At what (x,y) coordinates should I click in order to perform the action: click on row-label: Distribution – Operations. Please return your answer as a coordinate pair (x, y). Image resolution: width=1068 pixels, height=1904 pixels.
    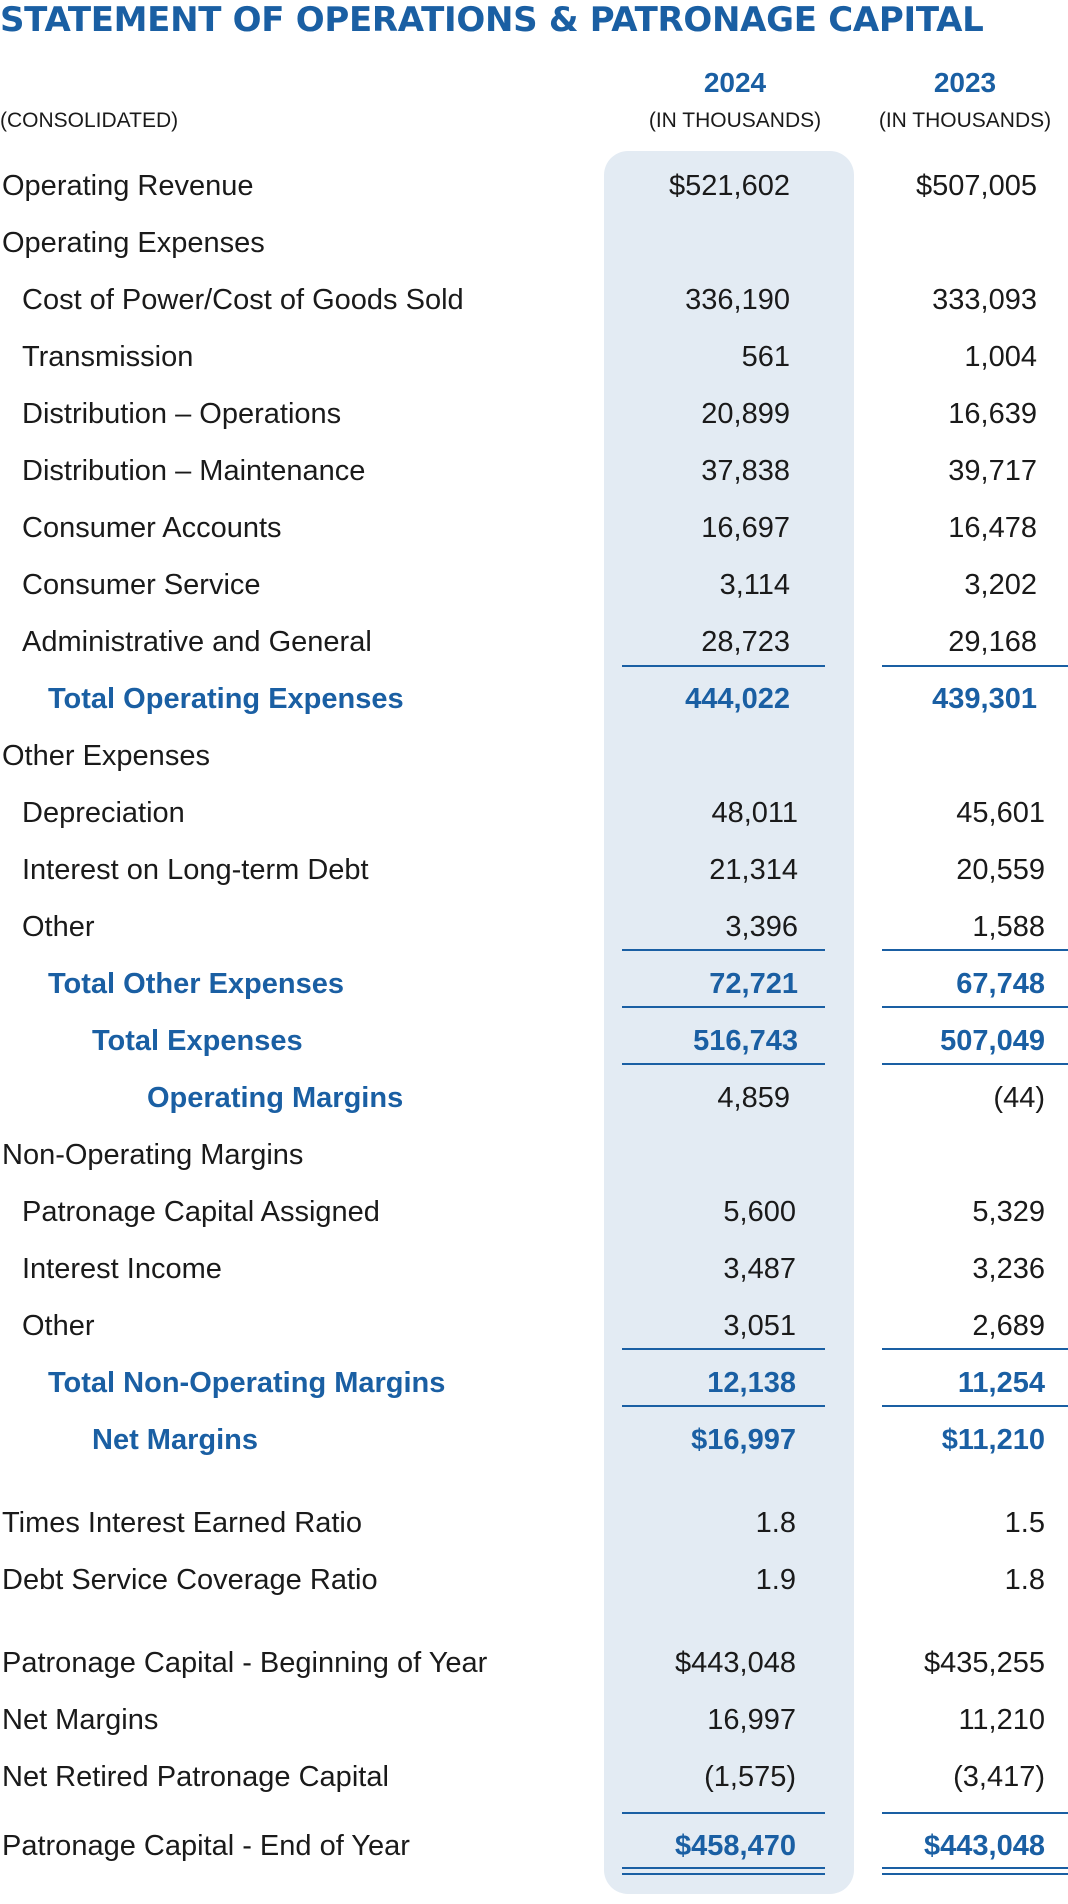
    Looking at the image, I should click on (182, 414).